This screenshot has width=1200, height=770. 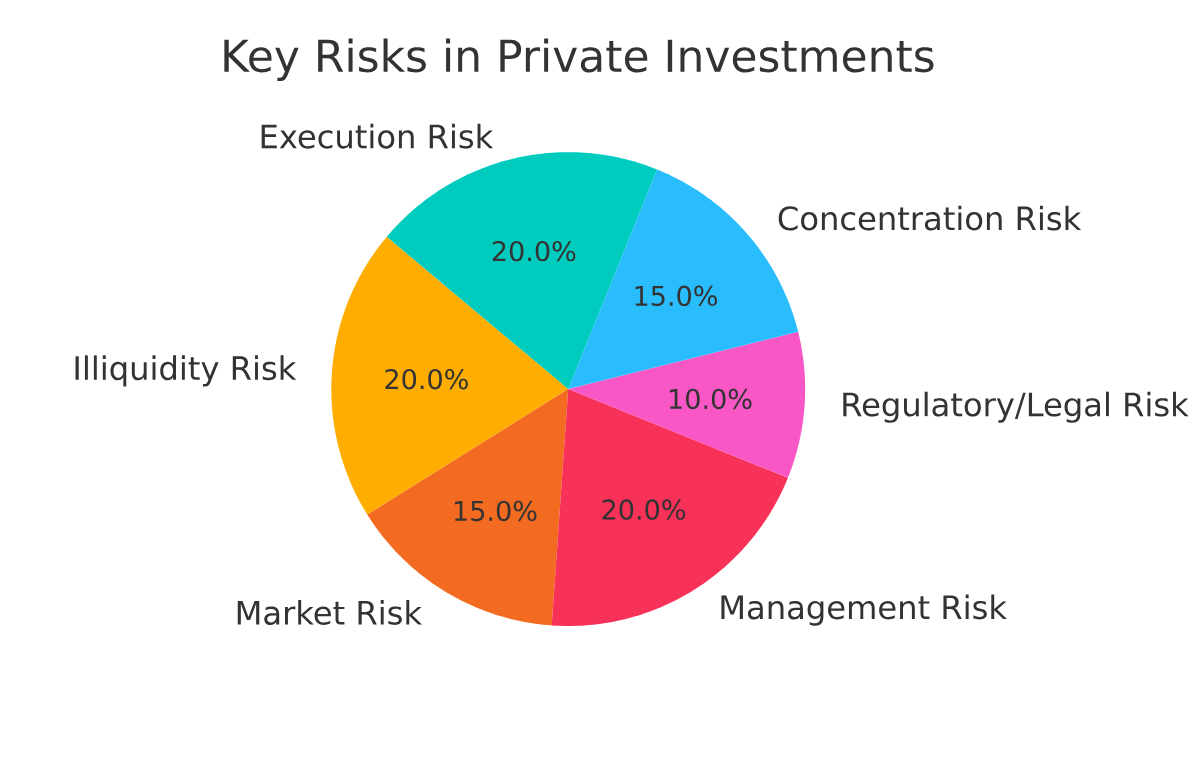 I want to click on slice-label: Market Risk, so click(x=329, y=612).